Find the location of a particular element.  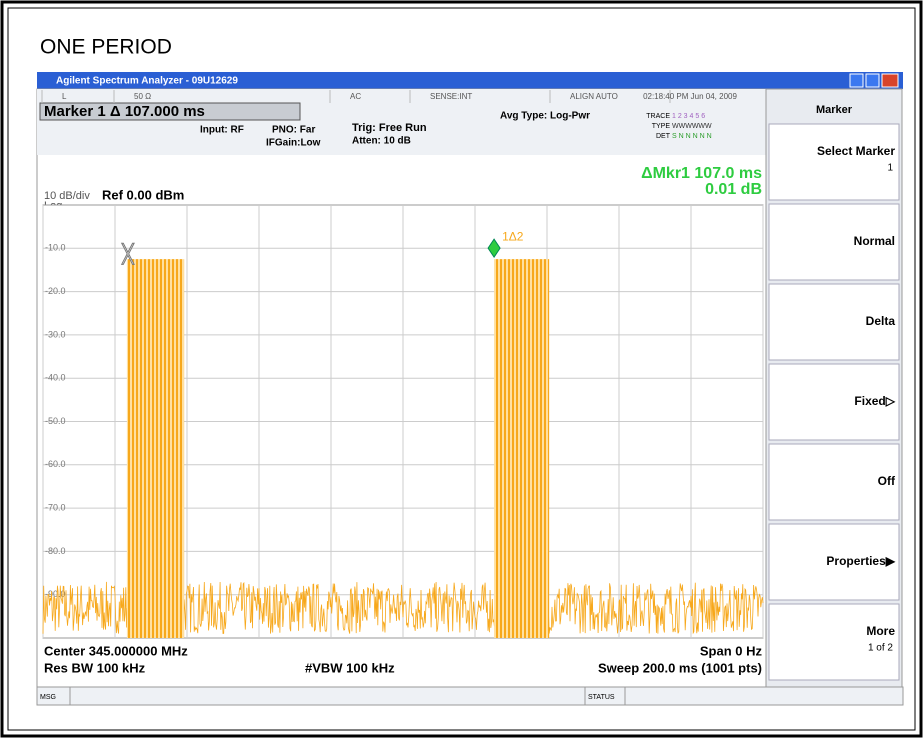

softkey-label: Select Marker is located at coordinates (856, 151).